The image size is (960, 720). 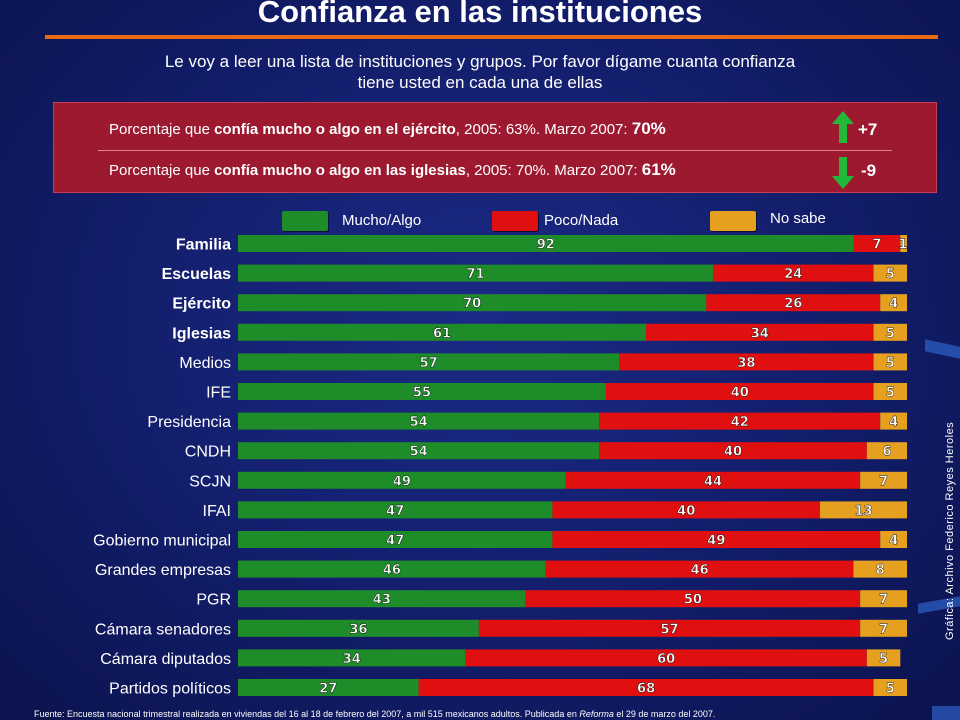 I want to click on category-label: Escuelas, so click(x=196, y=274).